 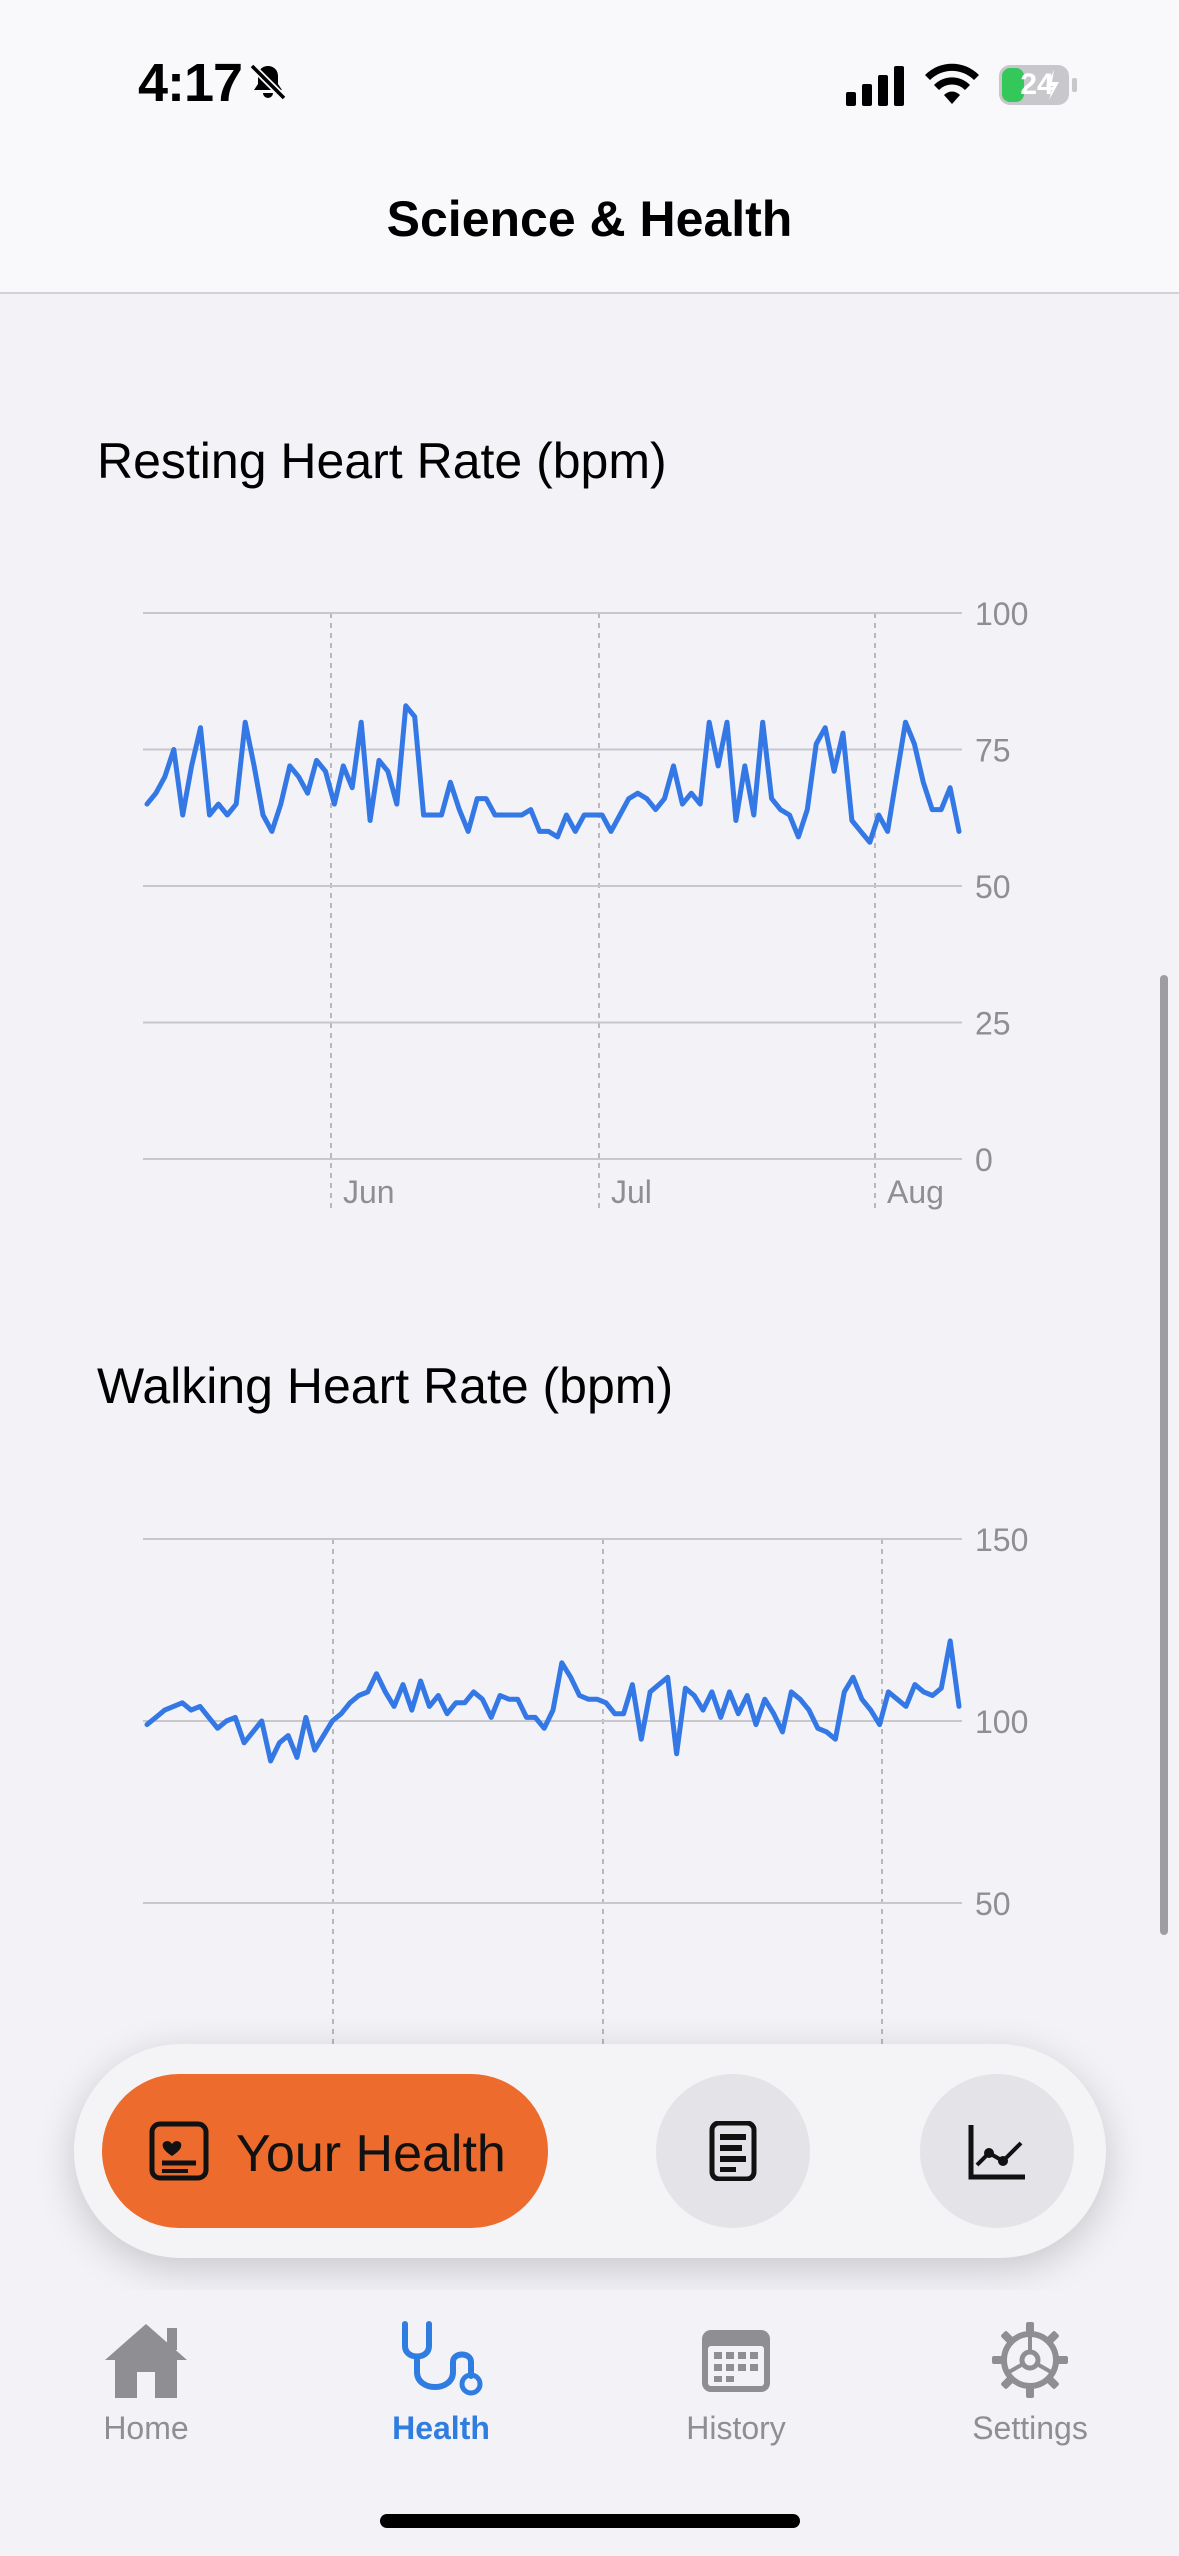 I want to click on health-record-icon, so click(x=179, y=2151).